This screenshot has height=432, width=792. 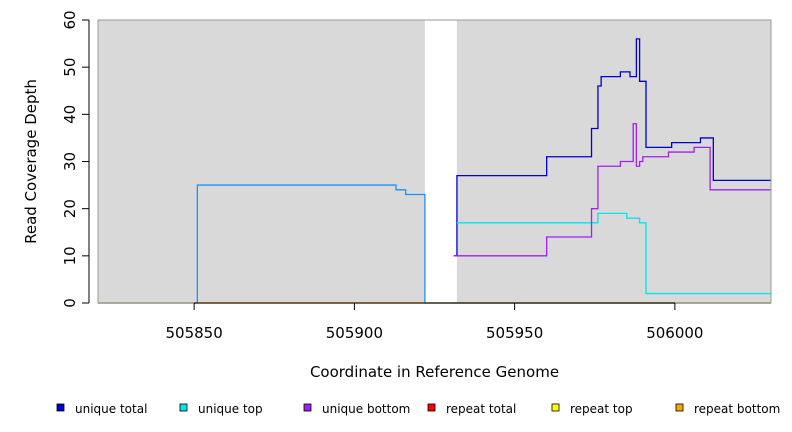 What do you see at coordinates (737, 409) in the screenshot?
I see `legend-label-repeat-bottom: repeat bottom` at bounding box center [737, 409].